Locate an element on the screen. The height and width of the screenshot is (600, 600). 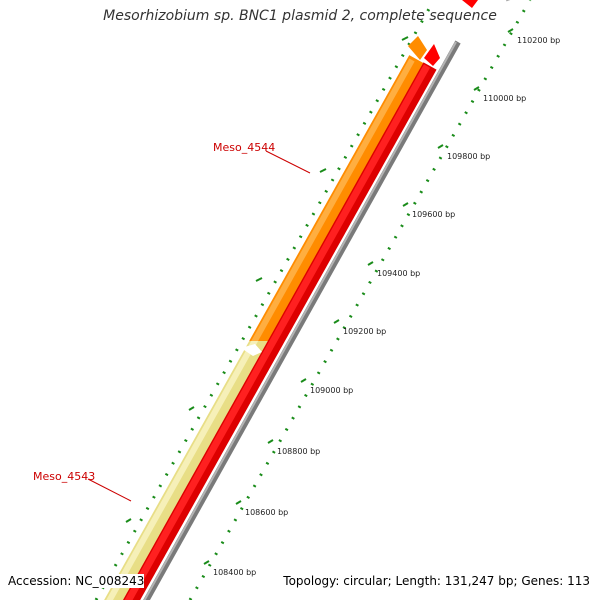
ruler-label: 108400 bp is located at coordinates (234, 572).